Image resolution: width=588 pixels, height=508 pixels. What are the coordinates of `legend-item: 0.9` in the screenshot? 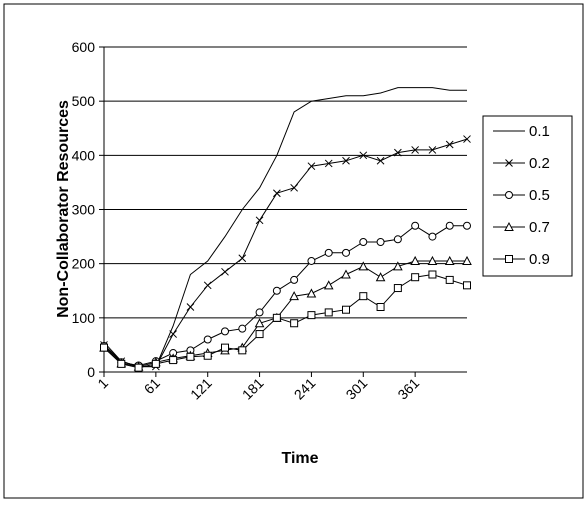 It's located at (521, 259).